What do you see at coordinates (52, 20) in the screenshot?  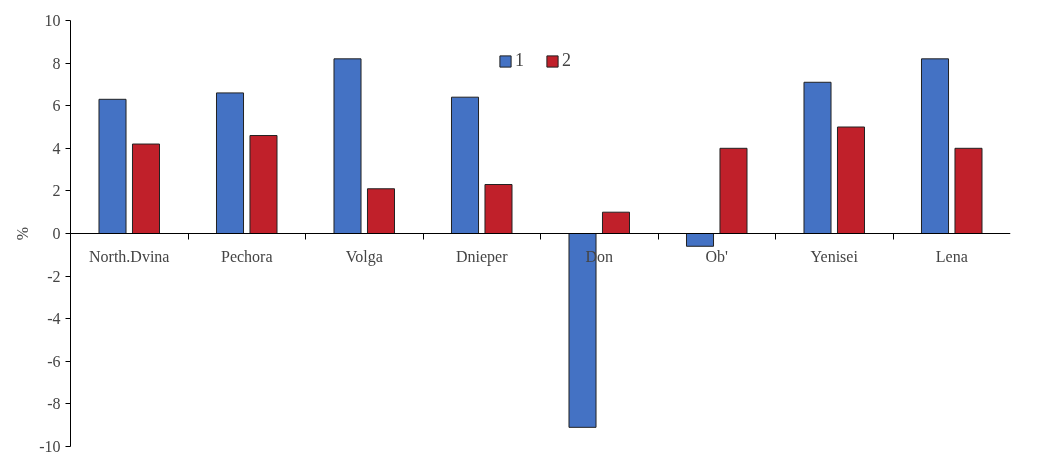 I see `y-tick-label: 10` at bounding box center [52, 20].